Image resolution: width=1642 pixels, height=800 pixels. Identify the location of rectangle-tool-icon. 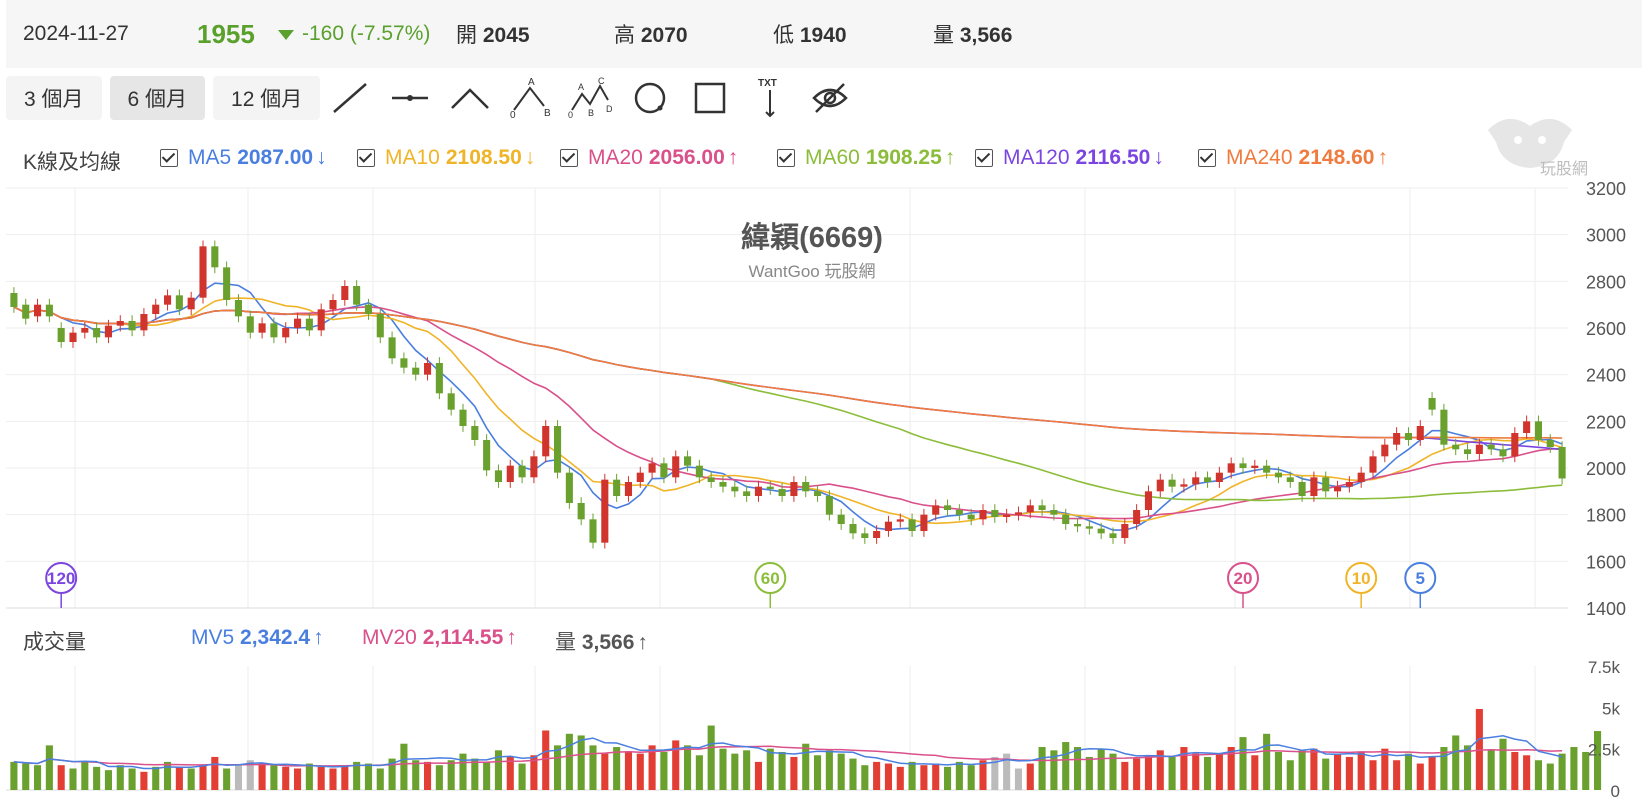
(710, 98).